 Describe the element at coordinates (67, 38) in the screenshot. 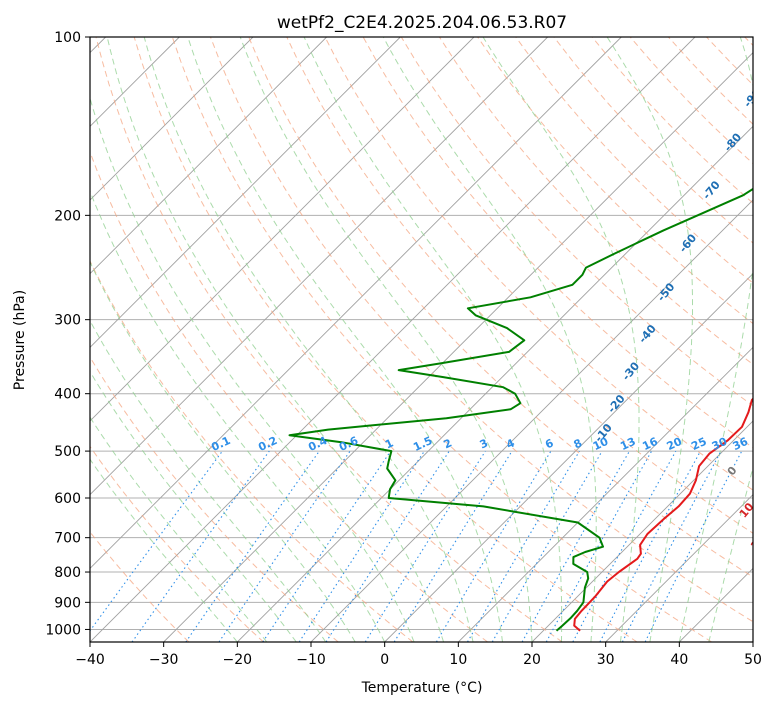

I see `y-tick-label: 100` at that location.